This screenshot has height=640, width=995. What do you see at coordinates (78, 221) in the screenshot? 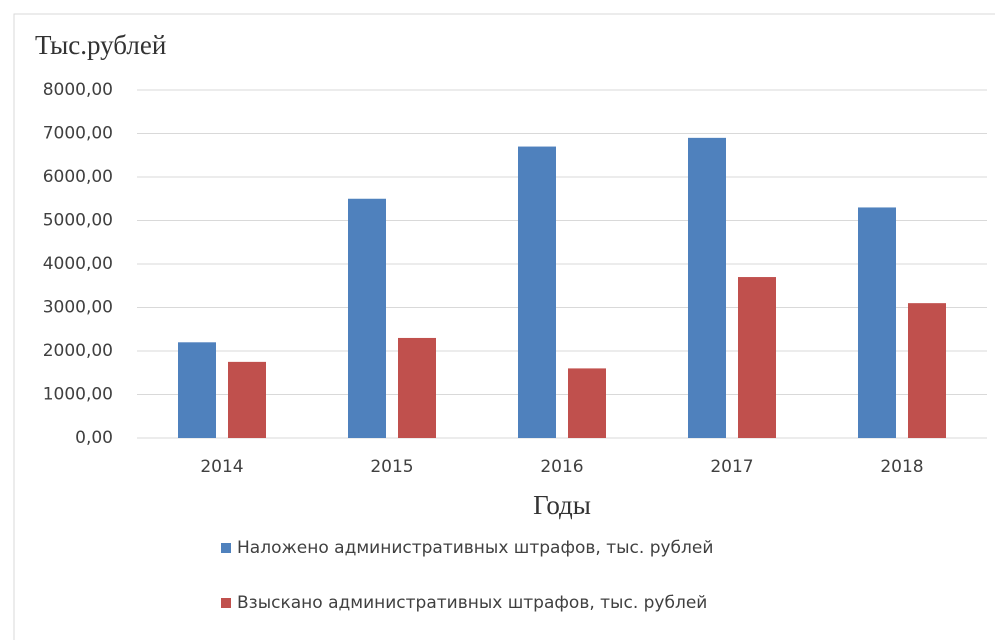
I see `y-tick-label: 5000,00` at bounding box center [78, 221].